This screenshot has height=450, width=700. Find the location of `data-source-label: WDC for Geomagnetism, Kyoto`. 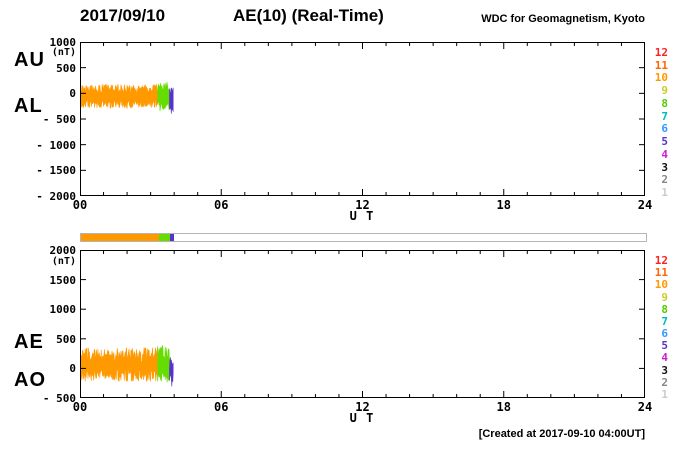

data-source-label: WDC for Geomagnetism, Kyoto is located at coordinates (563, 19).